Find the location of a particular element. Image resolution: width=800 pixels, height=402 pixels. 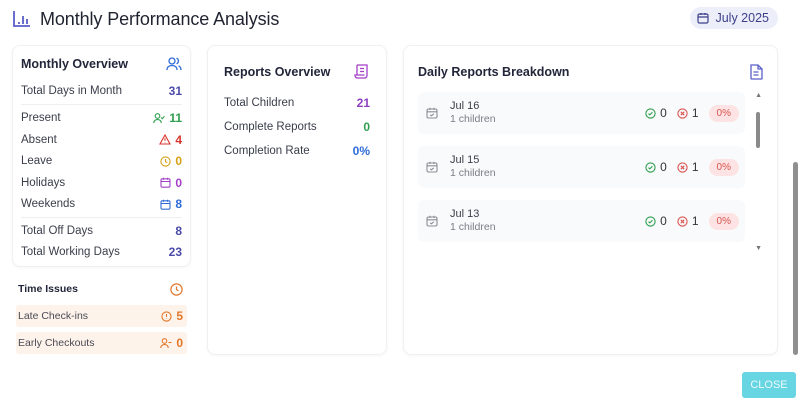

absent-row: Absent 4 is located at coordinates (101, 140).